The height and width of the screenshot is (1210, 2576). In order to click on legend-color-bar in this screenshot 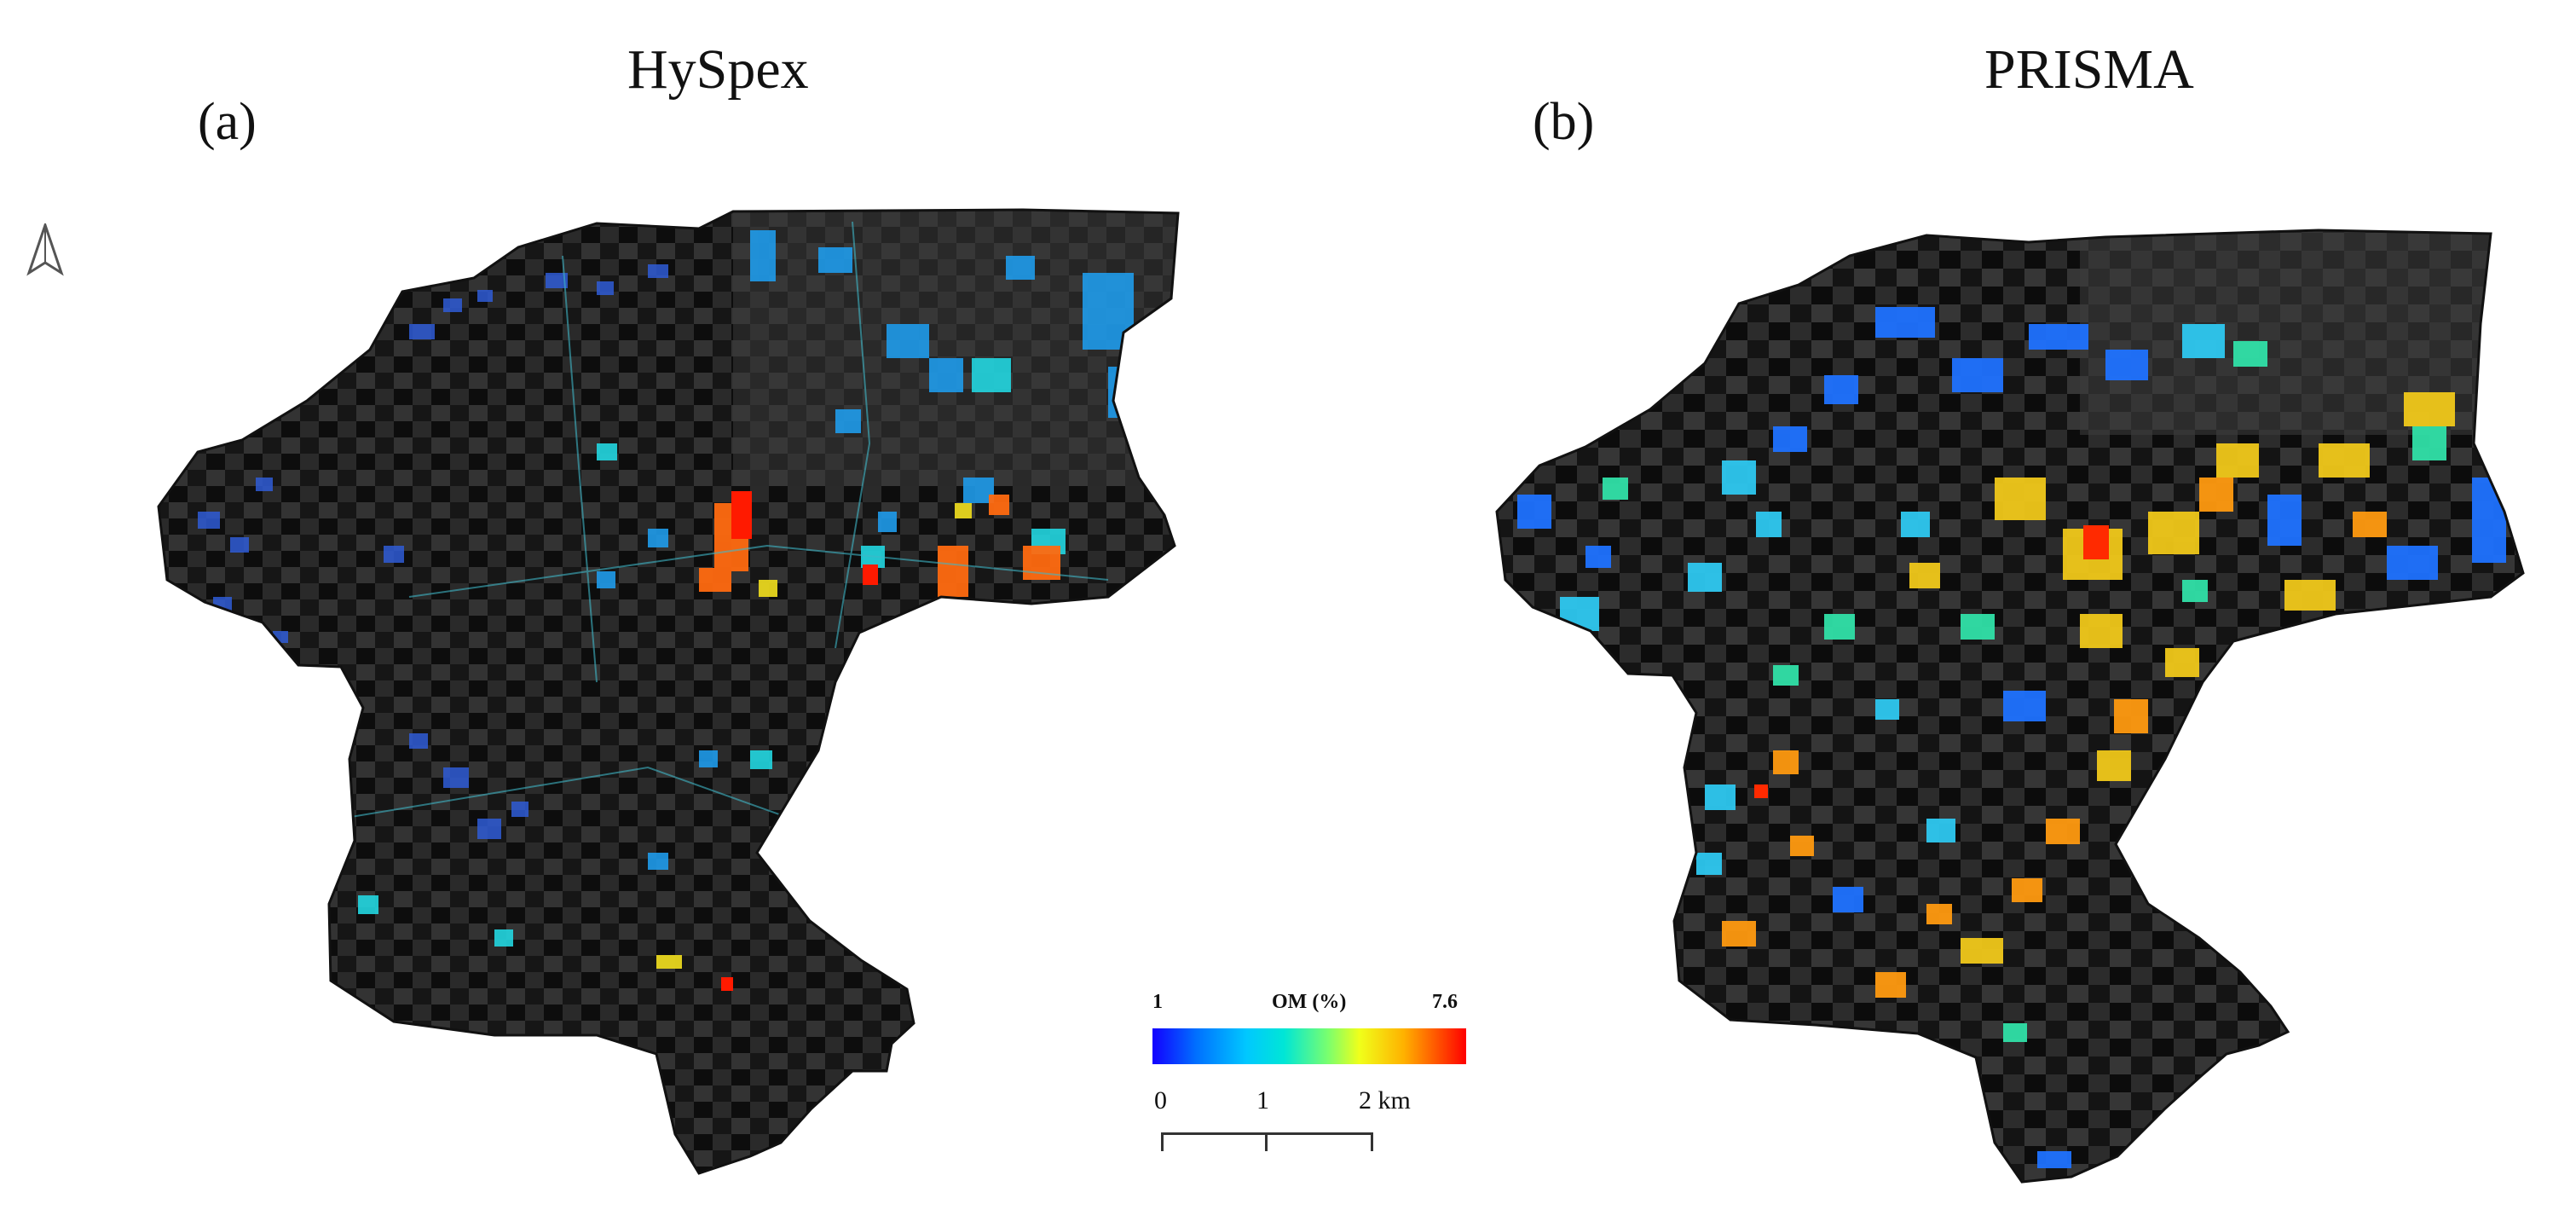, I will do `click(1309, 1046)`.